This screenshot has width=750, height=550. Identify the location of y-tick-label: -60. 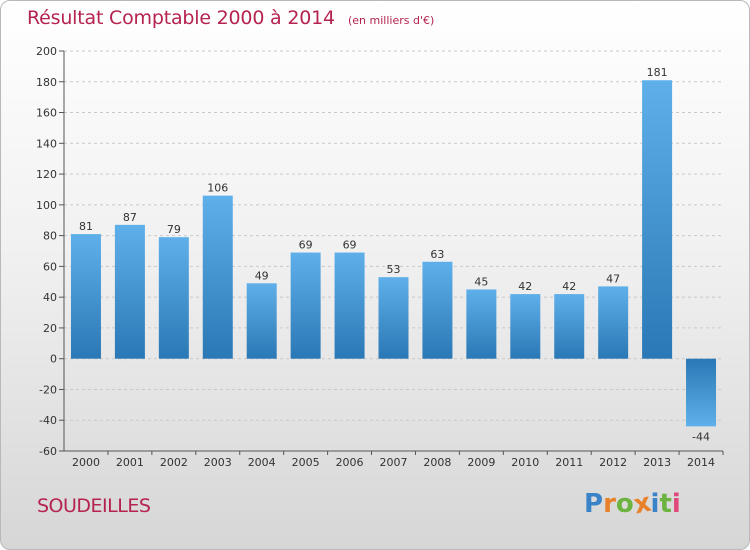
(48, 451).